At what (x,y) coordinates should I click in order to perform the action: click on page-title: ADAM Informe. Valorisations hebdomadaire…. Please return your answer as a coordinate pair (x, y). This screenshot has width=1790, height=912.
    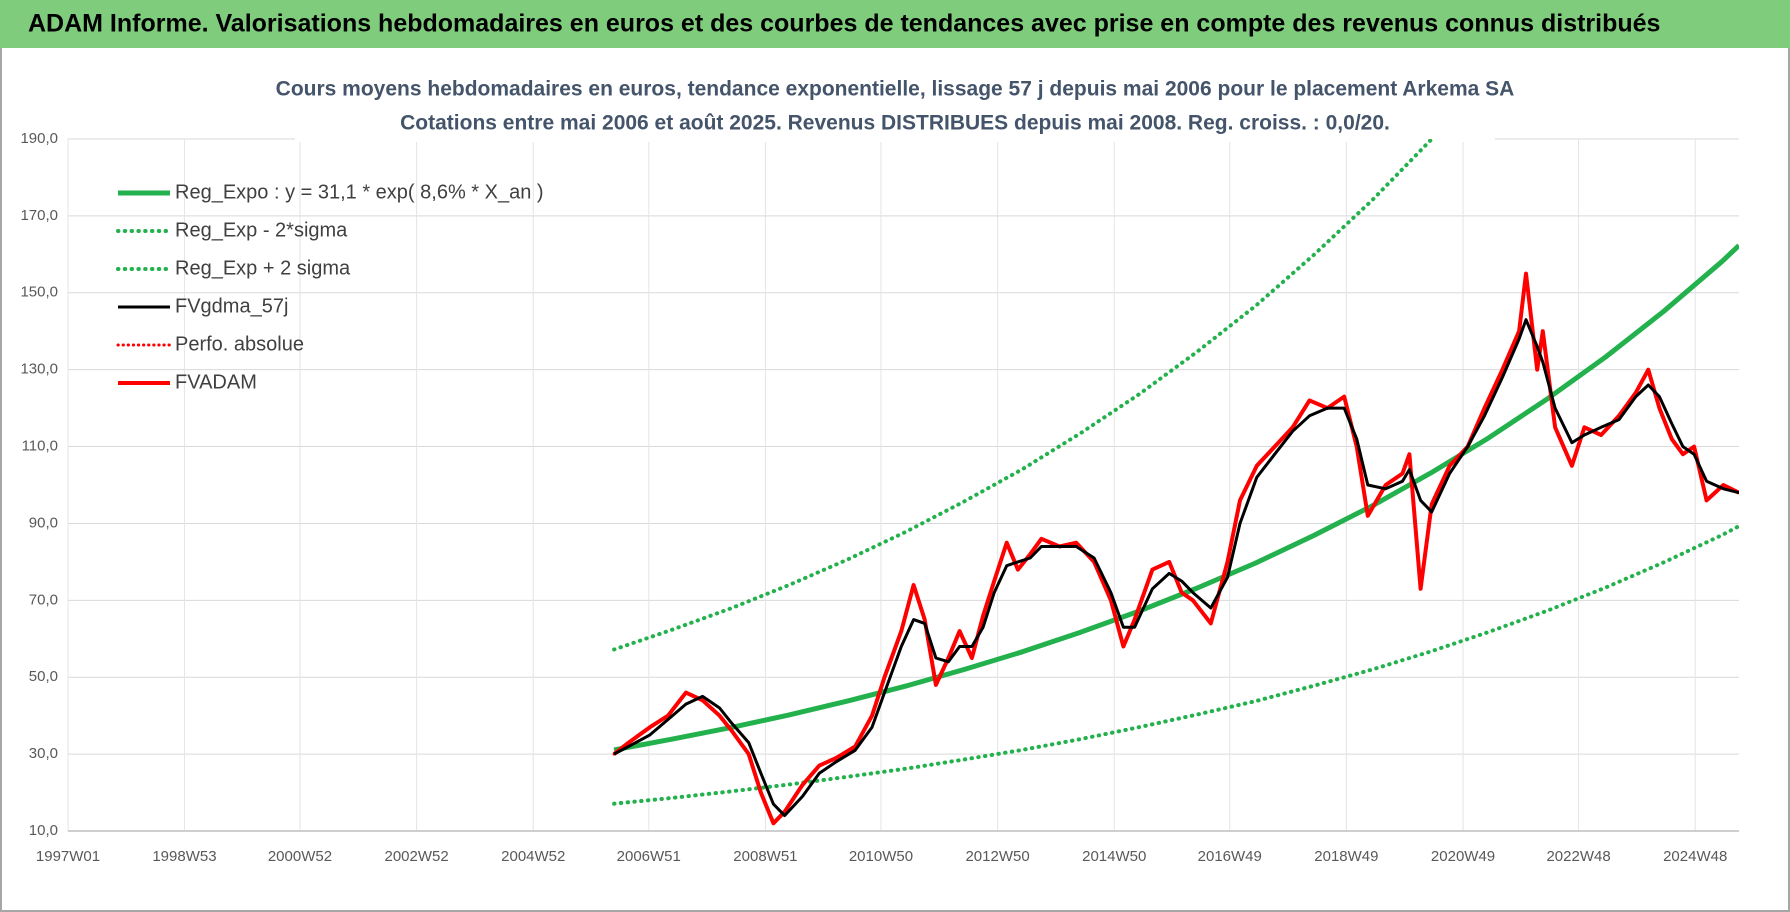
    Looking at the image, I should click on (844, 24).